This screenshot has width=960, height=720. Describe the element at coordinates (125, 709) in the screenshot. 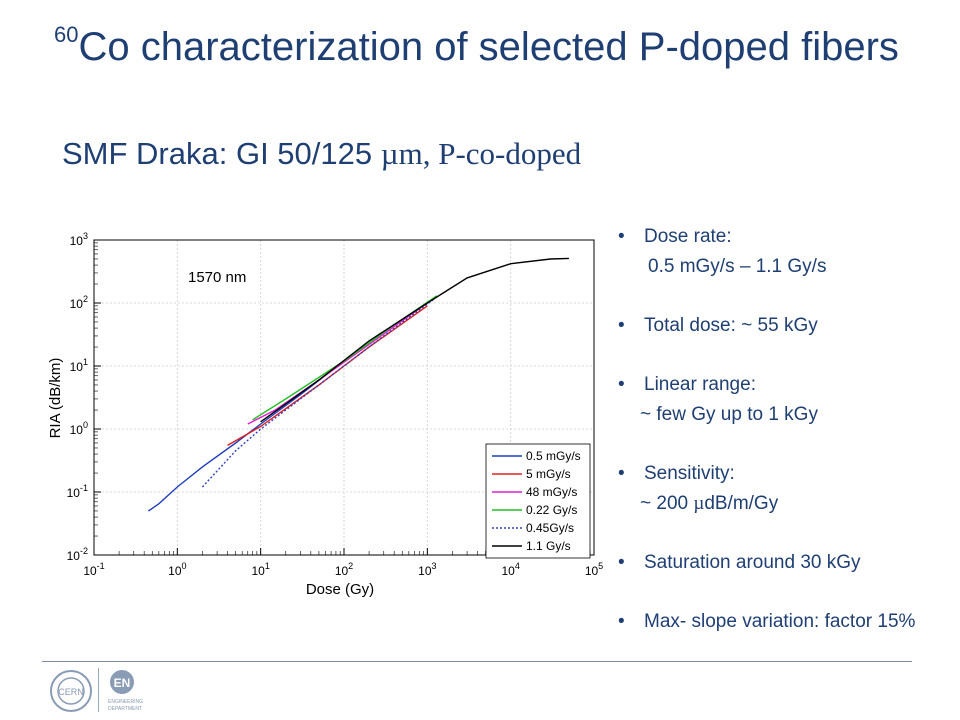

I see `en-logo-subtext-2: DEPARTMENT` at that location.